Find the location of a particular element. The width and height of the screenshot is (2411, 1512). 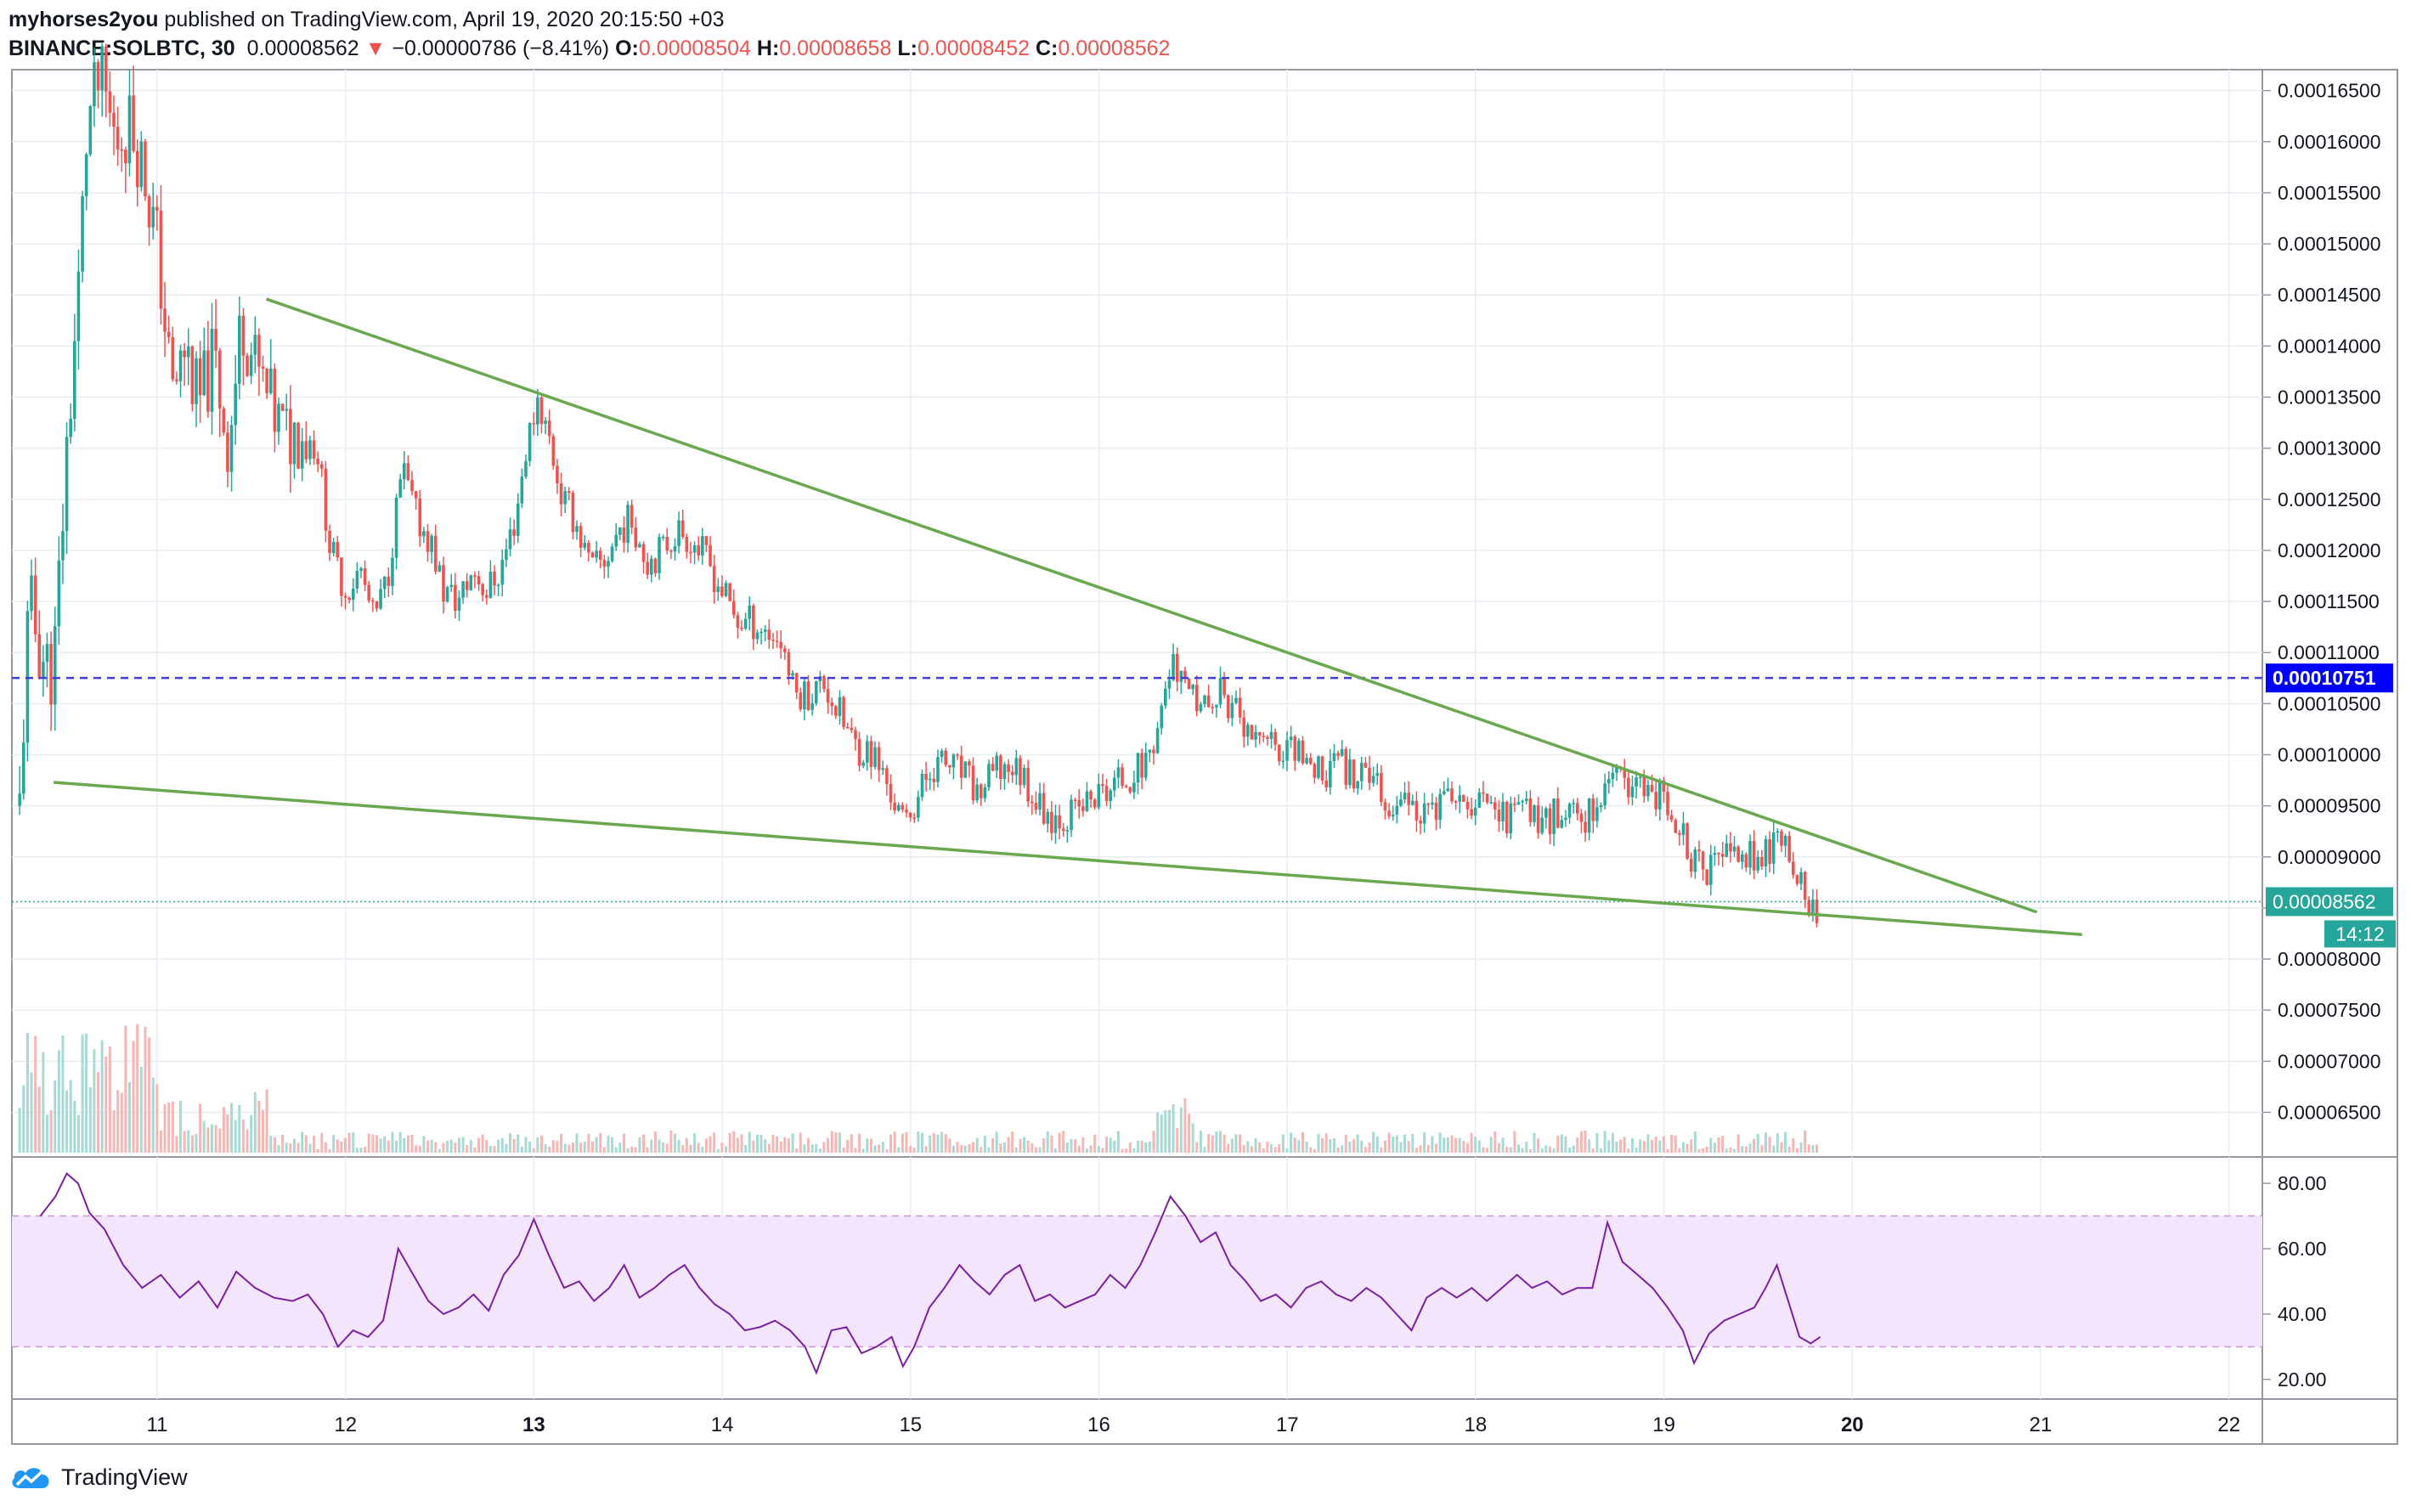

trendline is located at coordinates (1067, 858).